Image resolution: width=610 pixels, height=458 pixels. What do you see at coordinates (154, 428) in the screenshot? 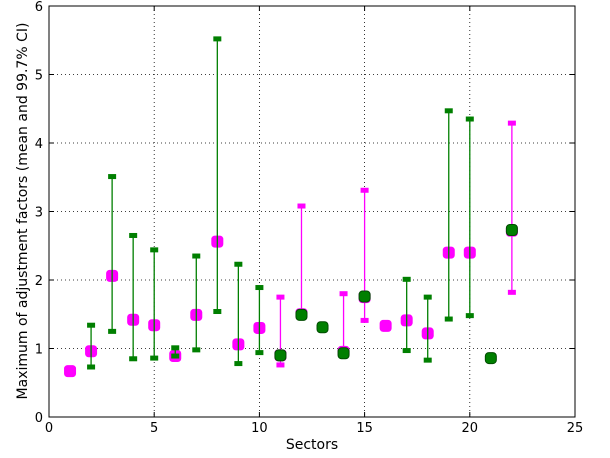
I see `x-tick-label: 5` at bounding box center [154, 428].